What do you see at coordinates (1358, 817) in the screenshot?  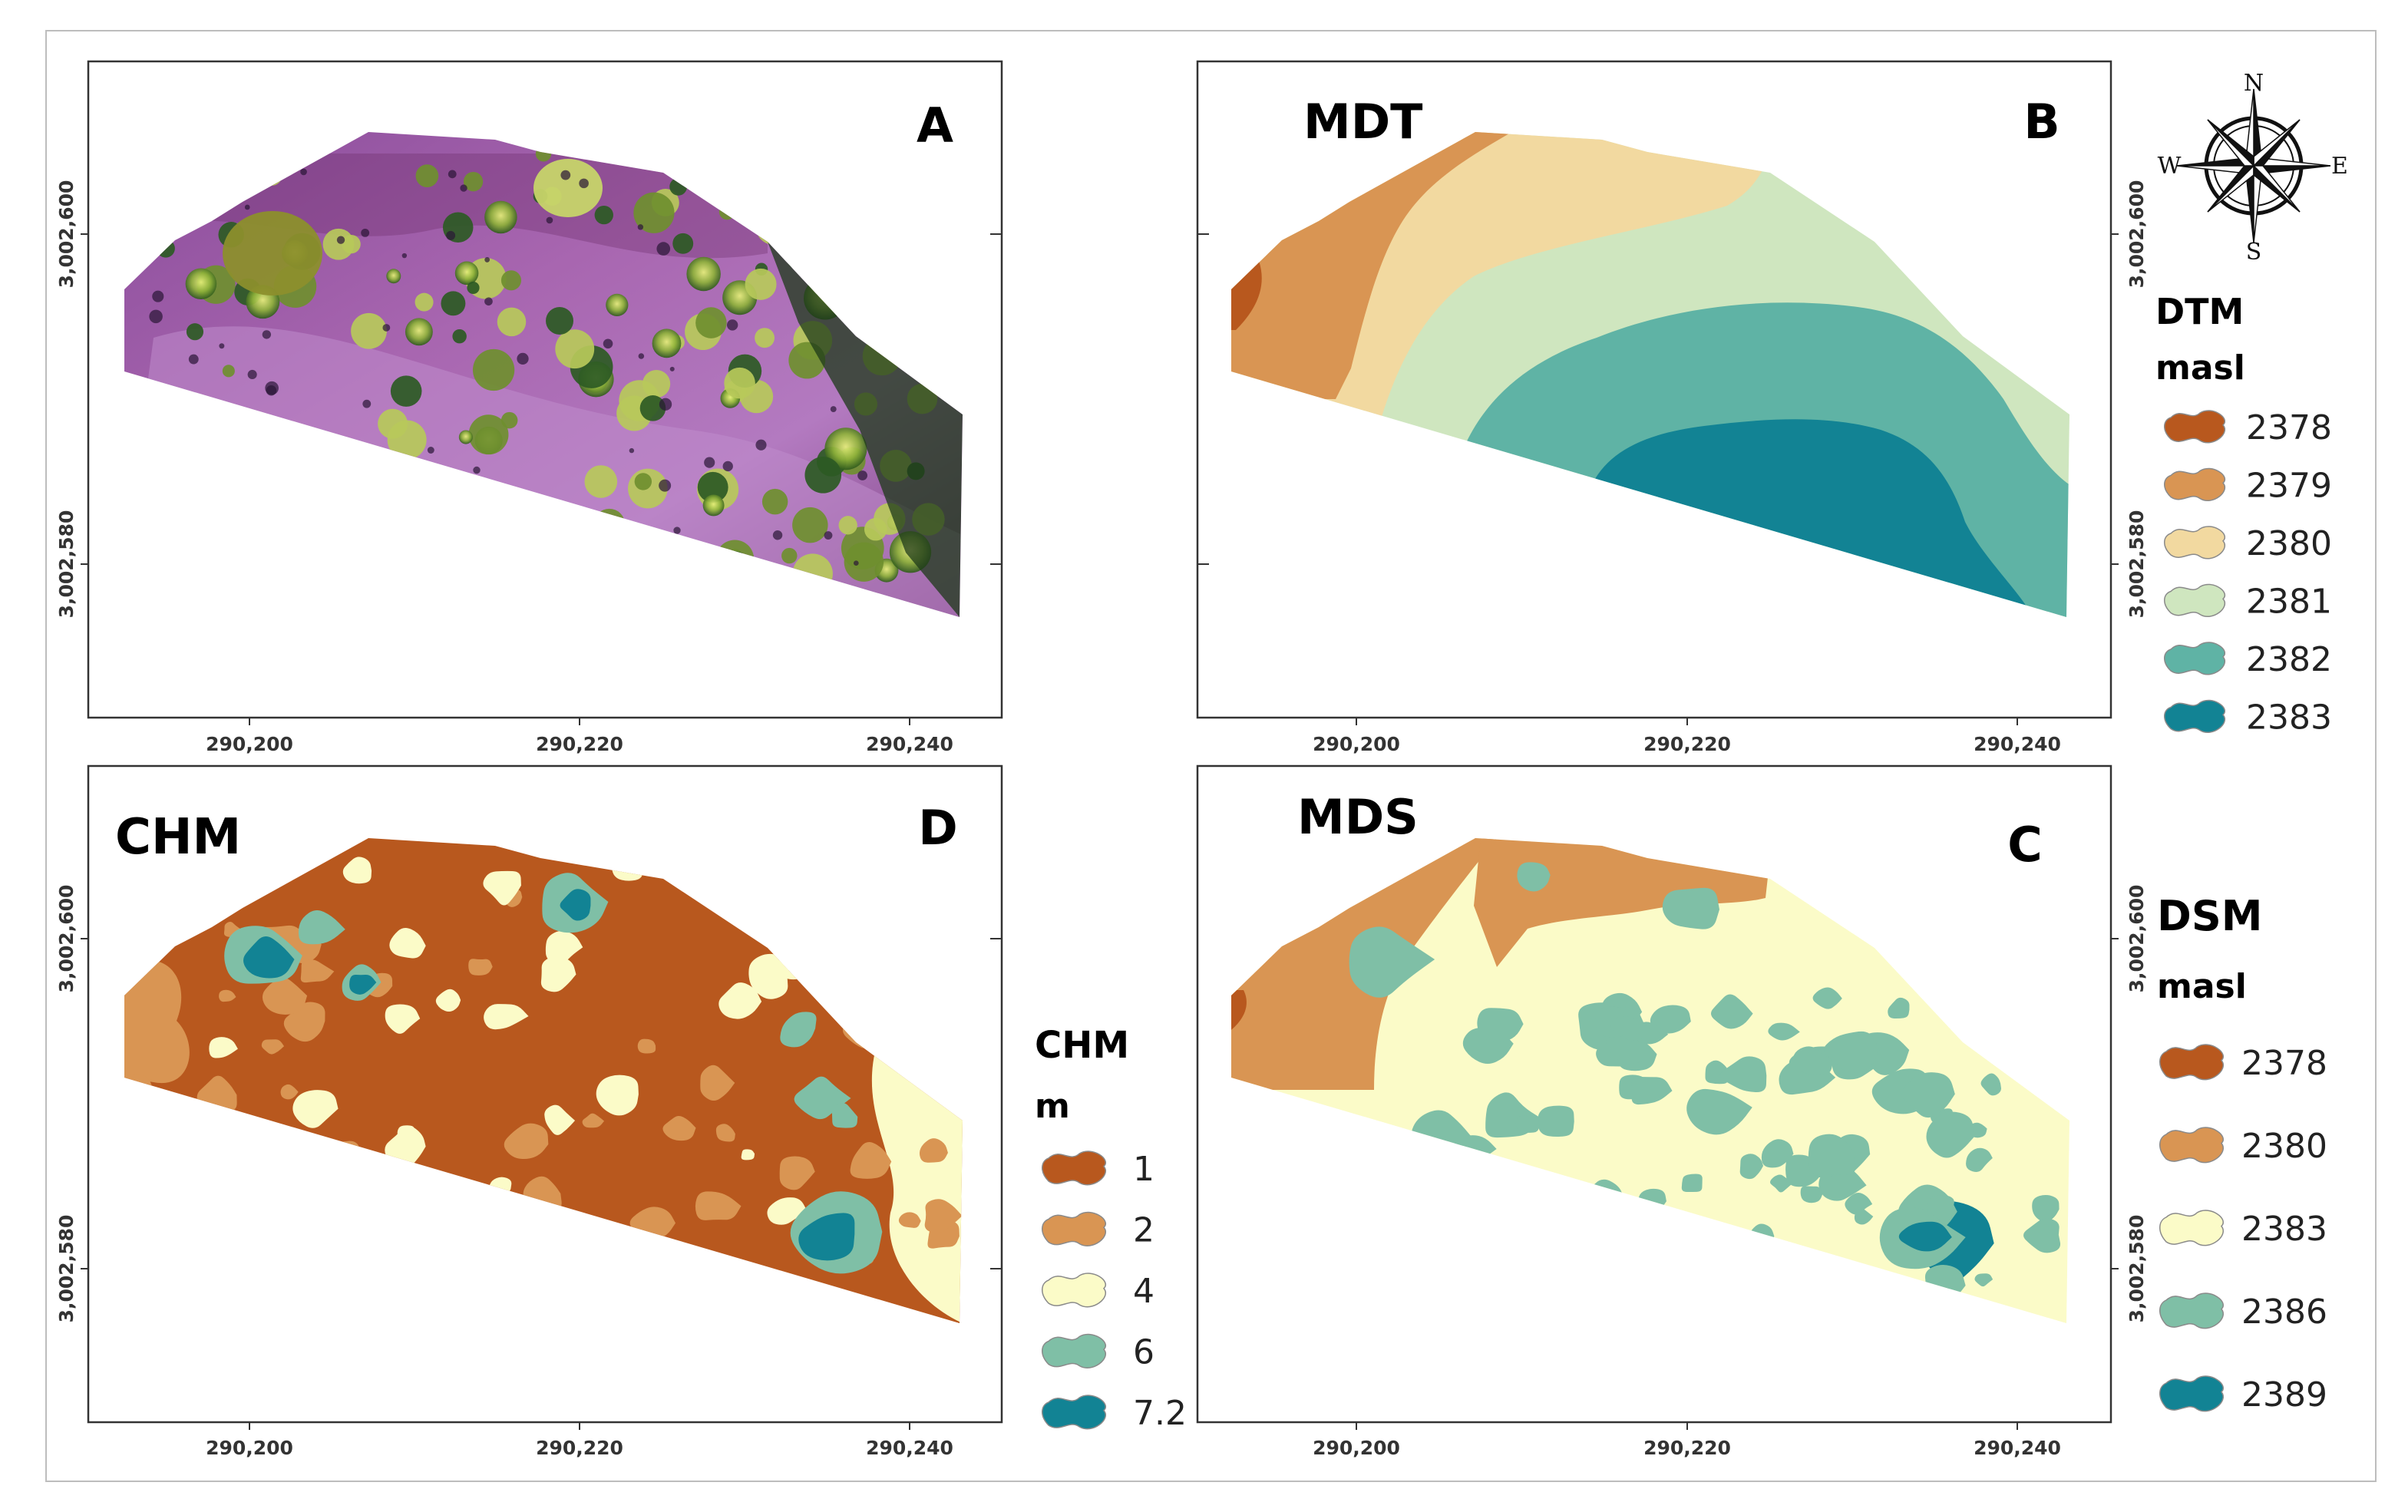 I see `panel-c-title: MDS` at bounding box center [1358, 817].